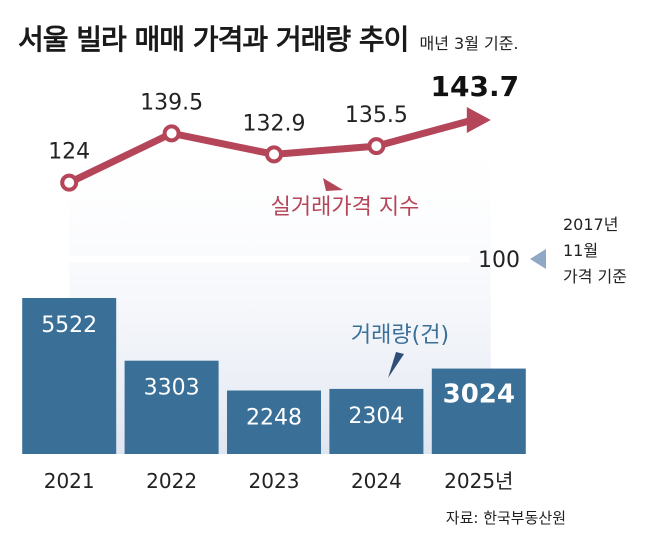 The width and height of the screenshot is (658, 544). I want to click on bar-value-label: 2248, so click(274, 417).